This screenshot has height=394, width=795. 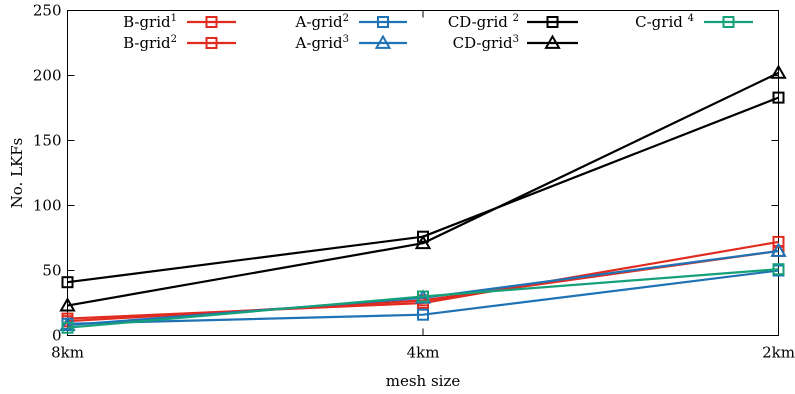 I want to click on y-axis-label: No. LKFs, so click(x=17, y=173).